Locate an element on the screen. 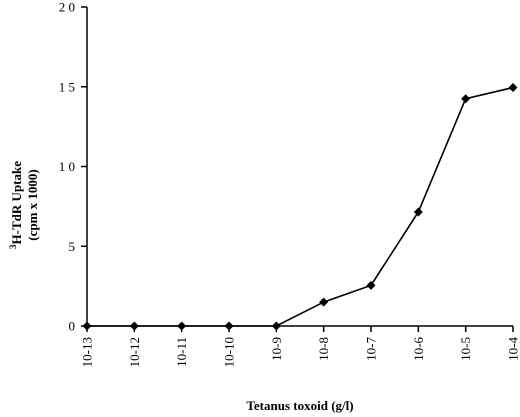 This screenshot has height=417, width=520. y-axis-title-line1: 3H-TdR Uptake is located at coordinates (16, 205).